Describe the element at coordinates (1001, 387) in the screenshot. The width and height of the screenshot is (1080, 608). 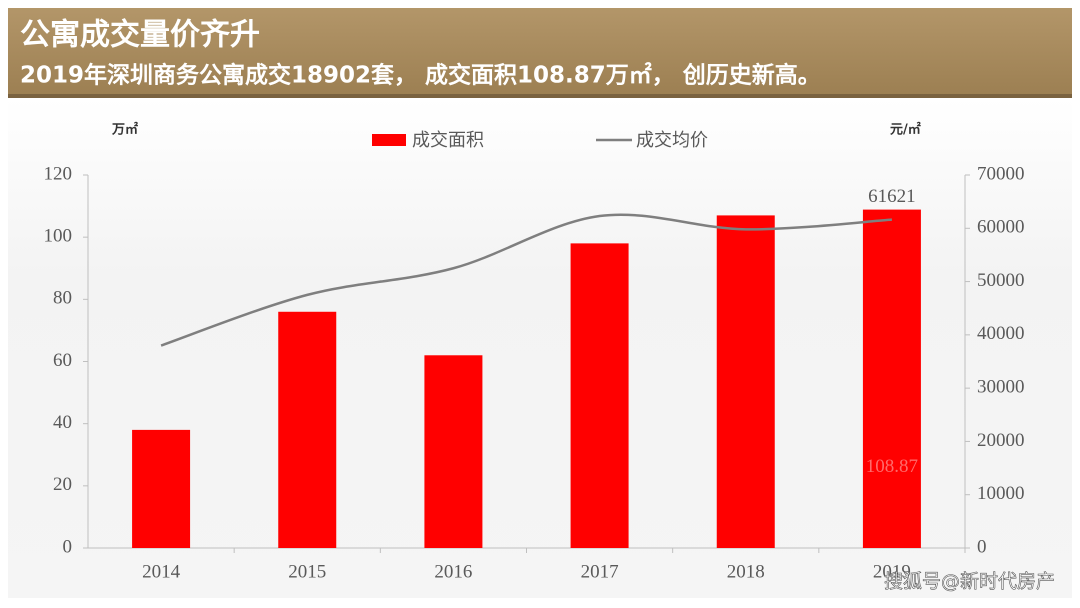
I see `y2-tick-label: 30000` at that location.